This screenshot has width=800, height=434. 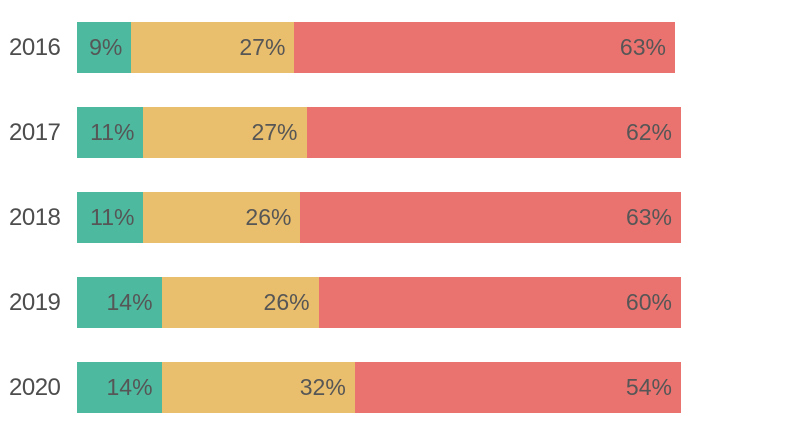 I want to click on bar-row: 2020 14% 32% 54%, so click(x=400, y=387).